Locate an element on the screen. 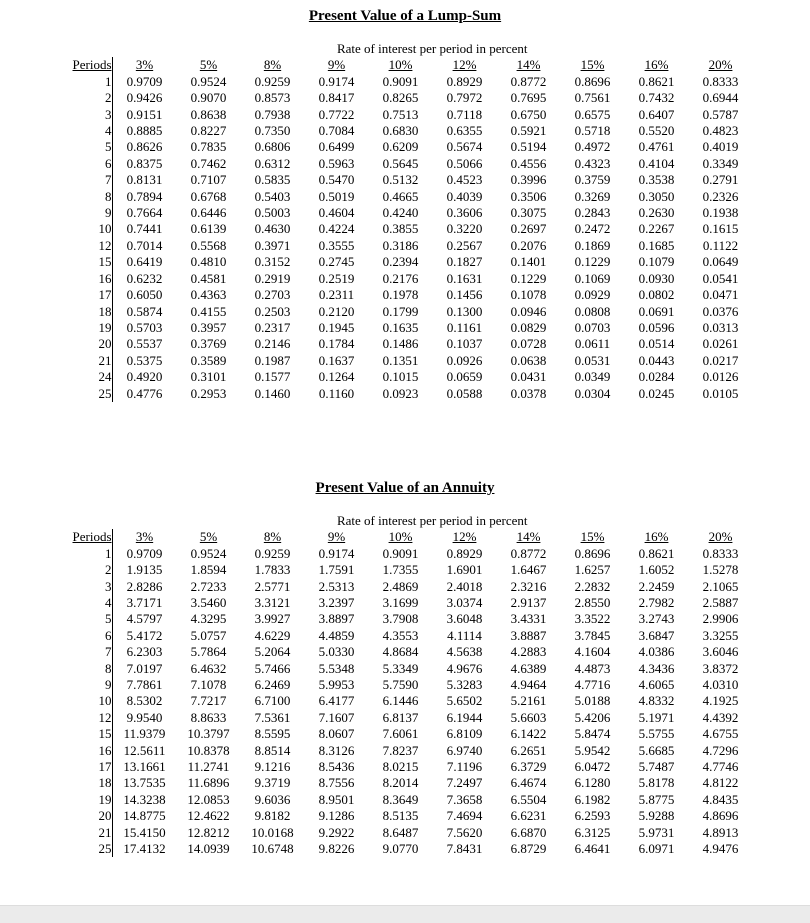 The image size is (810, 923). value-cell: 6.2469 is located at coordinates (272, 684).